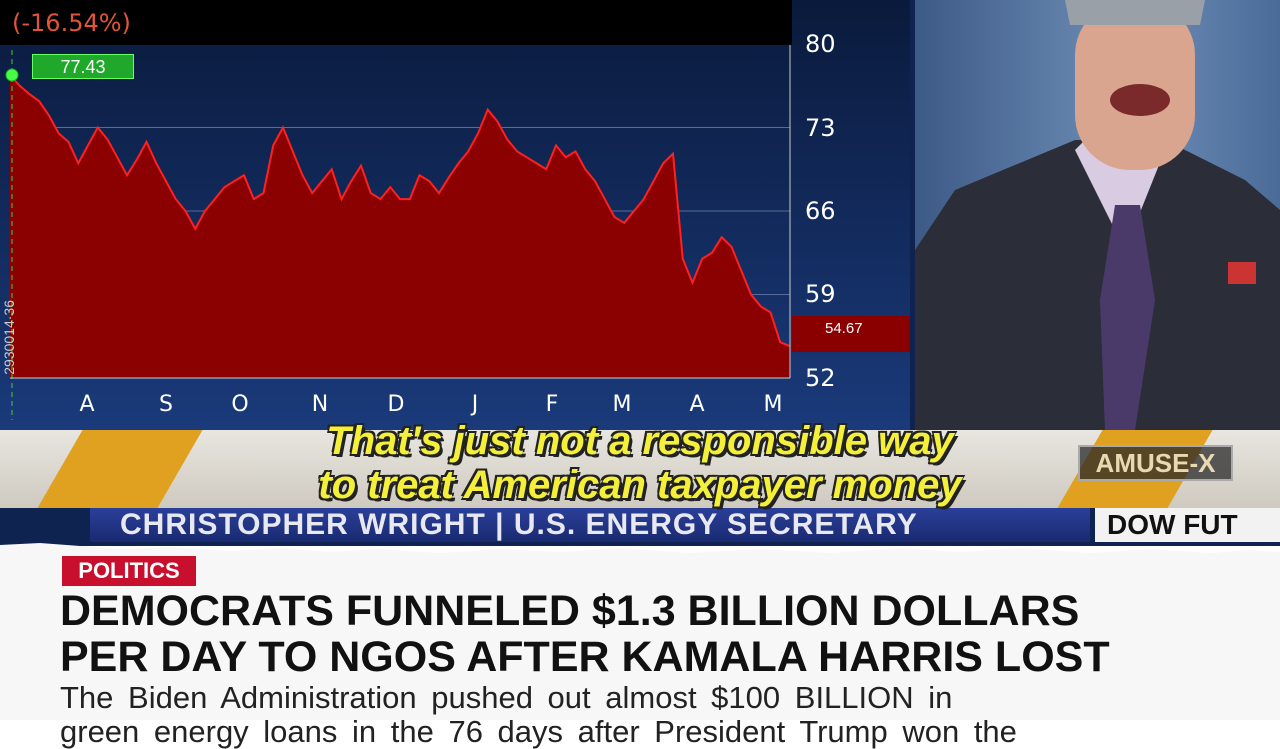  I want to click on y-tick: 52, so click(820, 378).